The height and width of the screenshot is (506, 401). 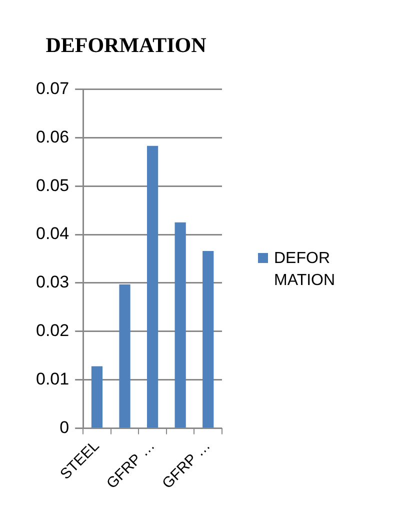 What do you see at coordinates (305, 270) in the screenshot?
I see `legend-label: DEFORMATION` at bounding box center [305, 270].